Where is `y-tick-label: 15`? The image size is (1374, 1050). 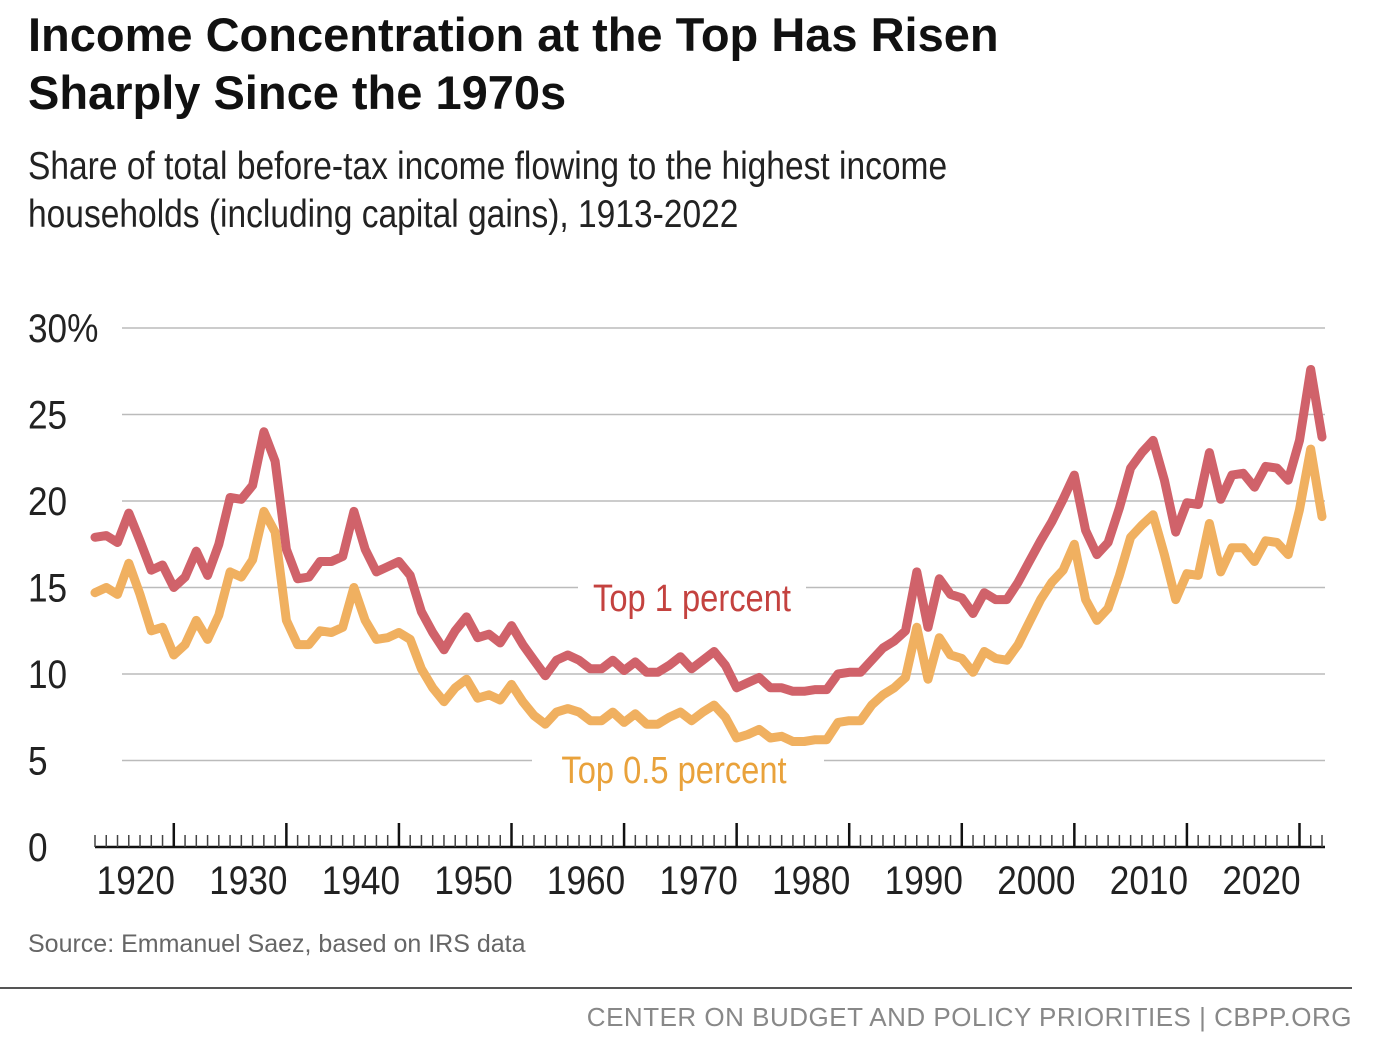 y-tick-label: 15 is located at coordinates (47, 587).